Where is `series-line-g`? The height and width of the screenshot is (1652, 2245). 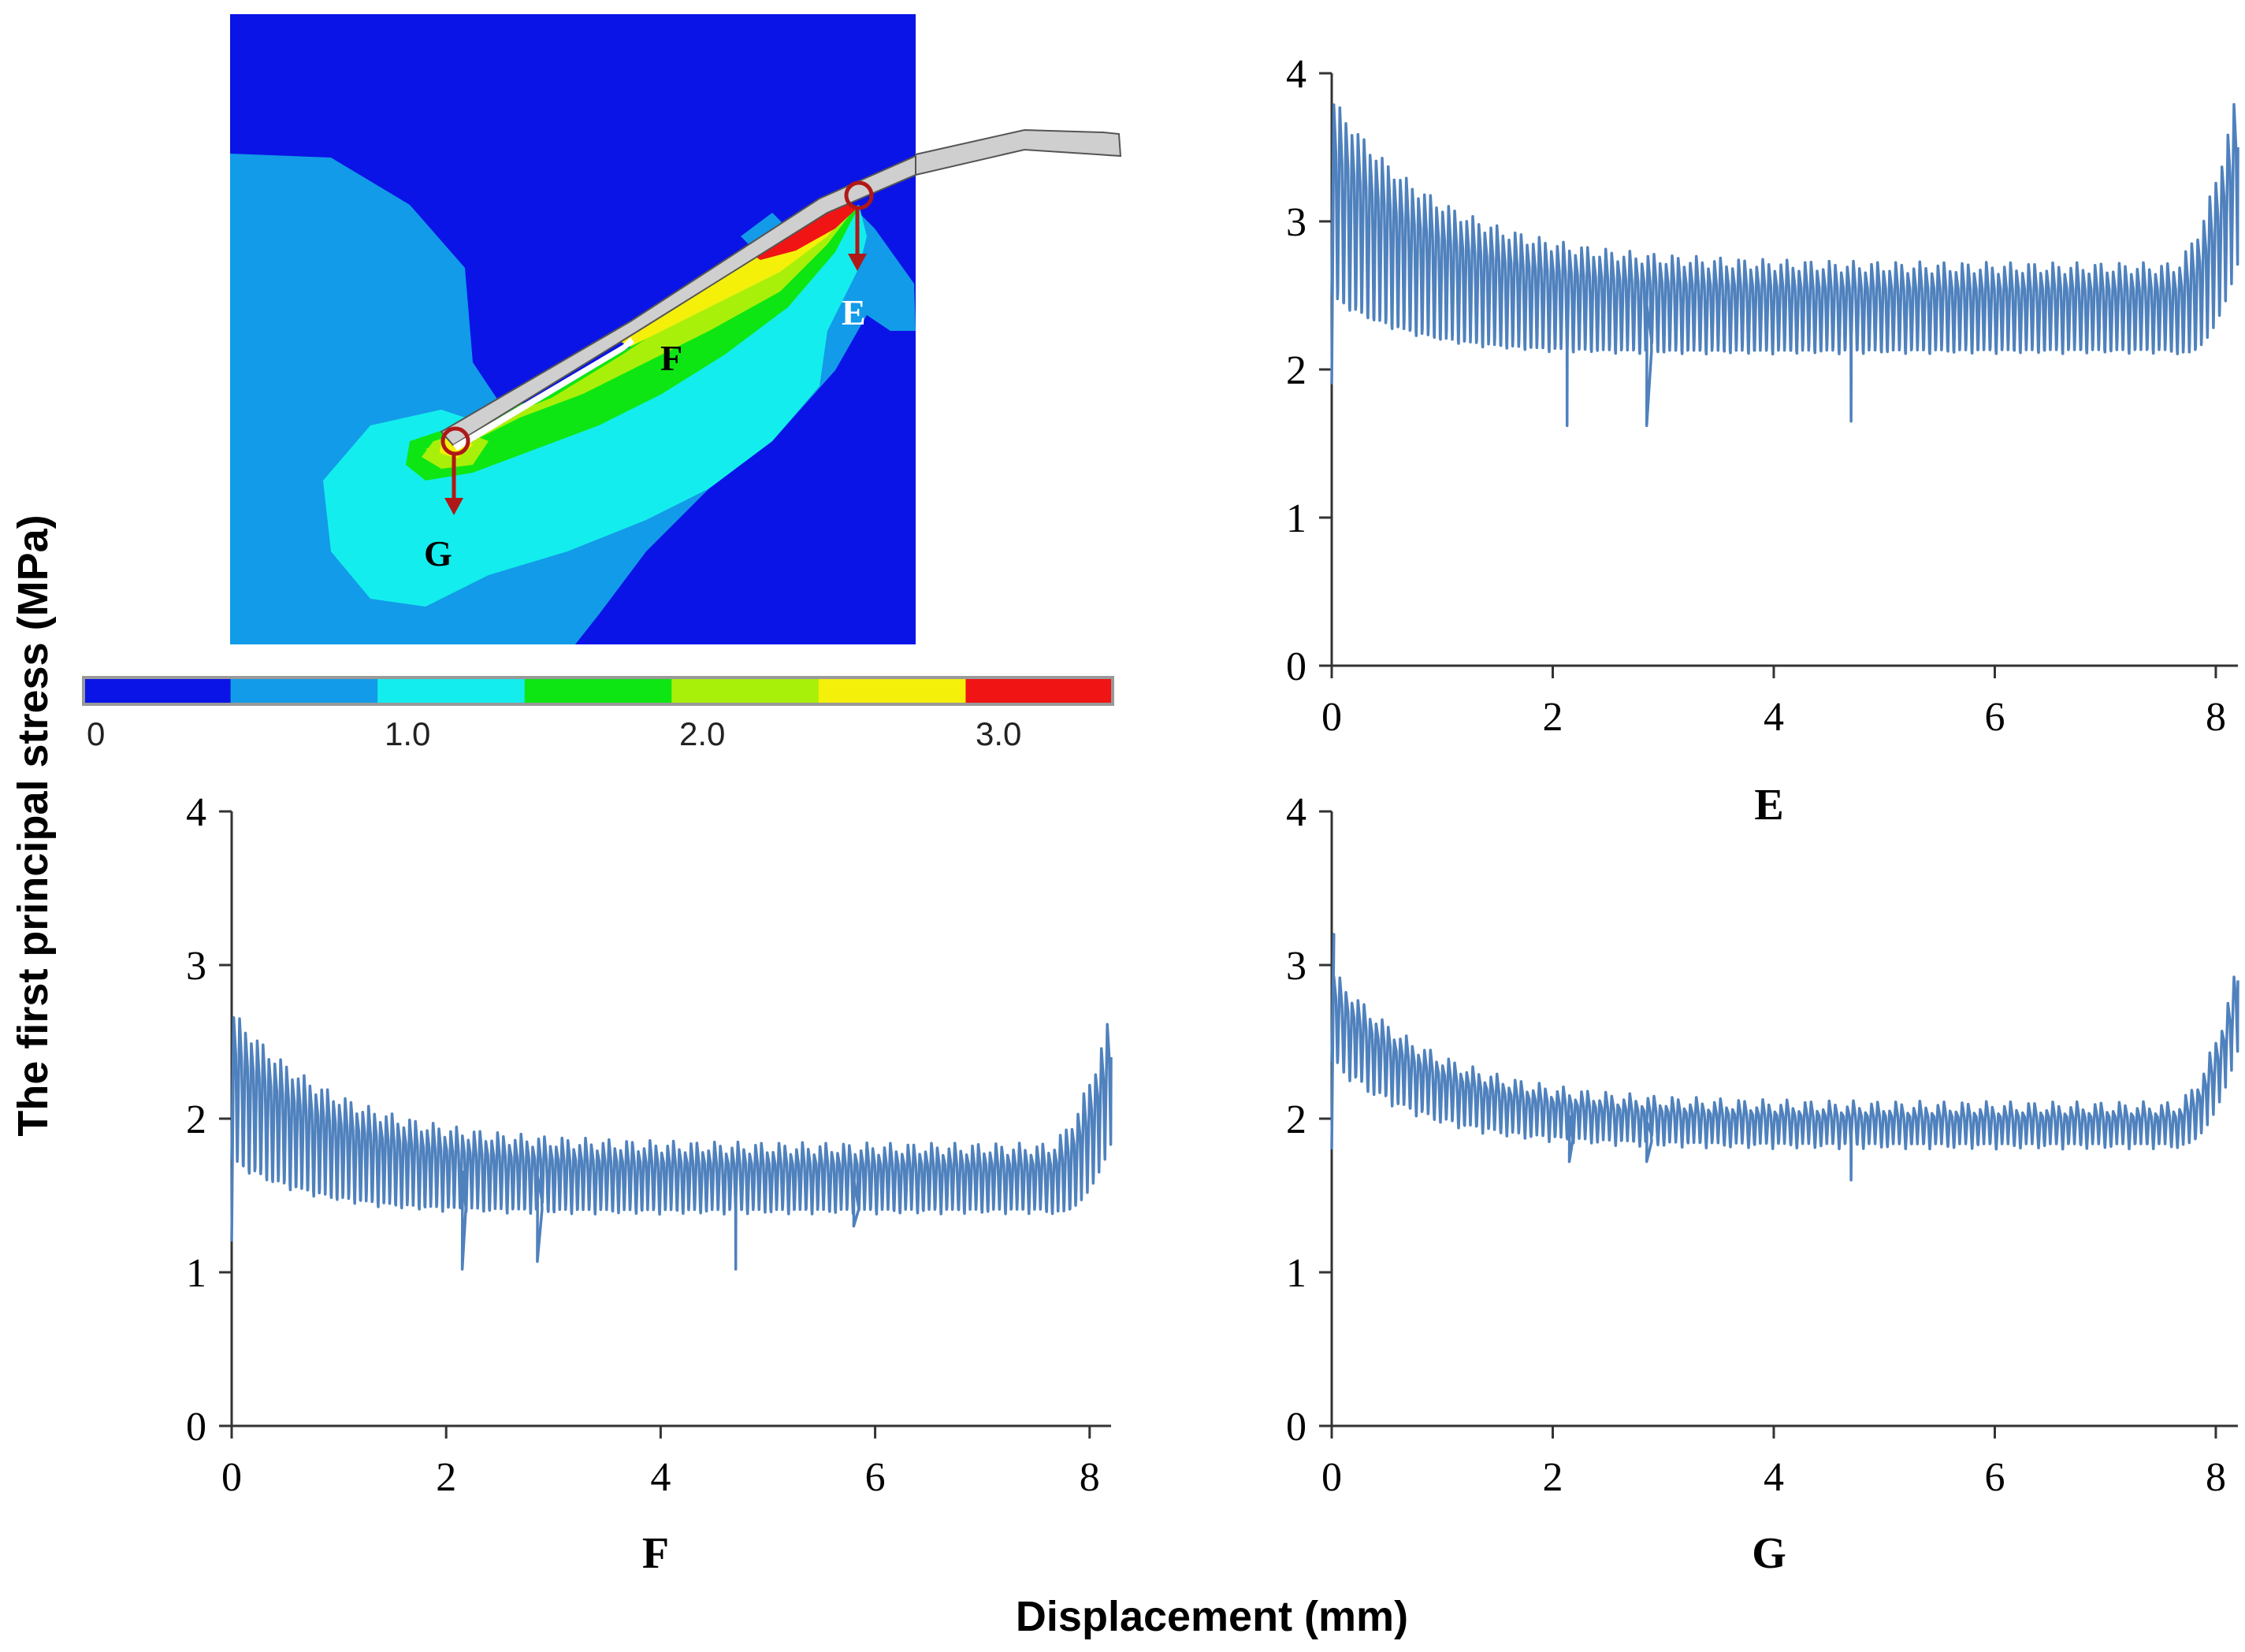 series-line-g is located at coordinates (1784, 1057).